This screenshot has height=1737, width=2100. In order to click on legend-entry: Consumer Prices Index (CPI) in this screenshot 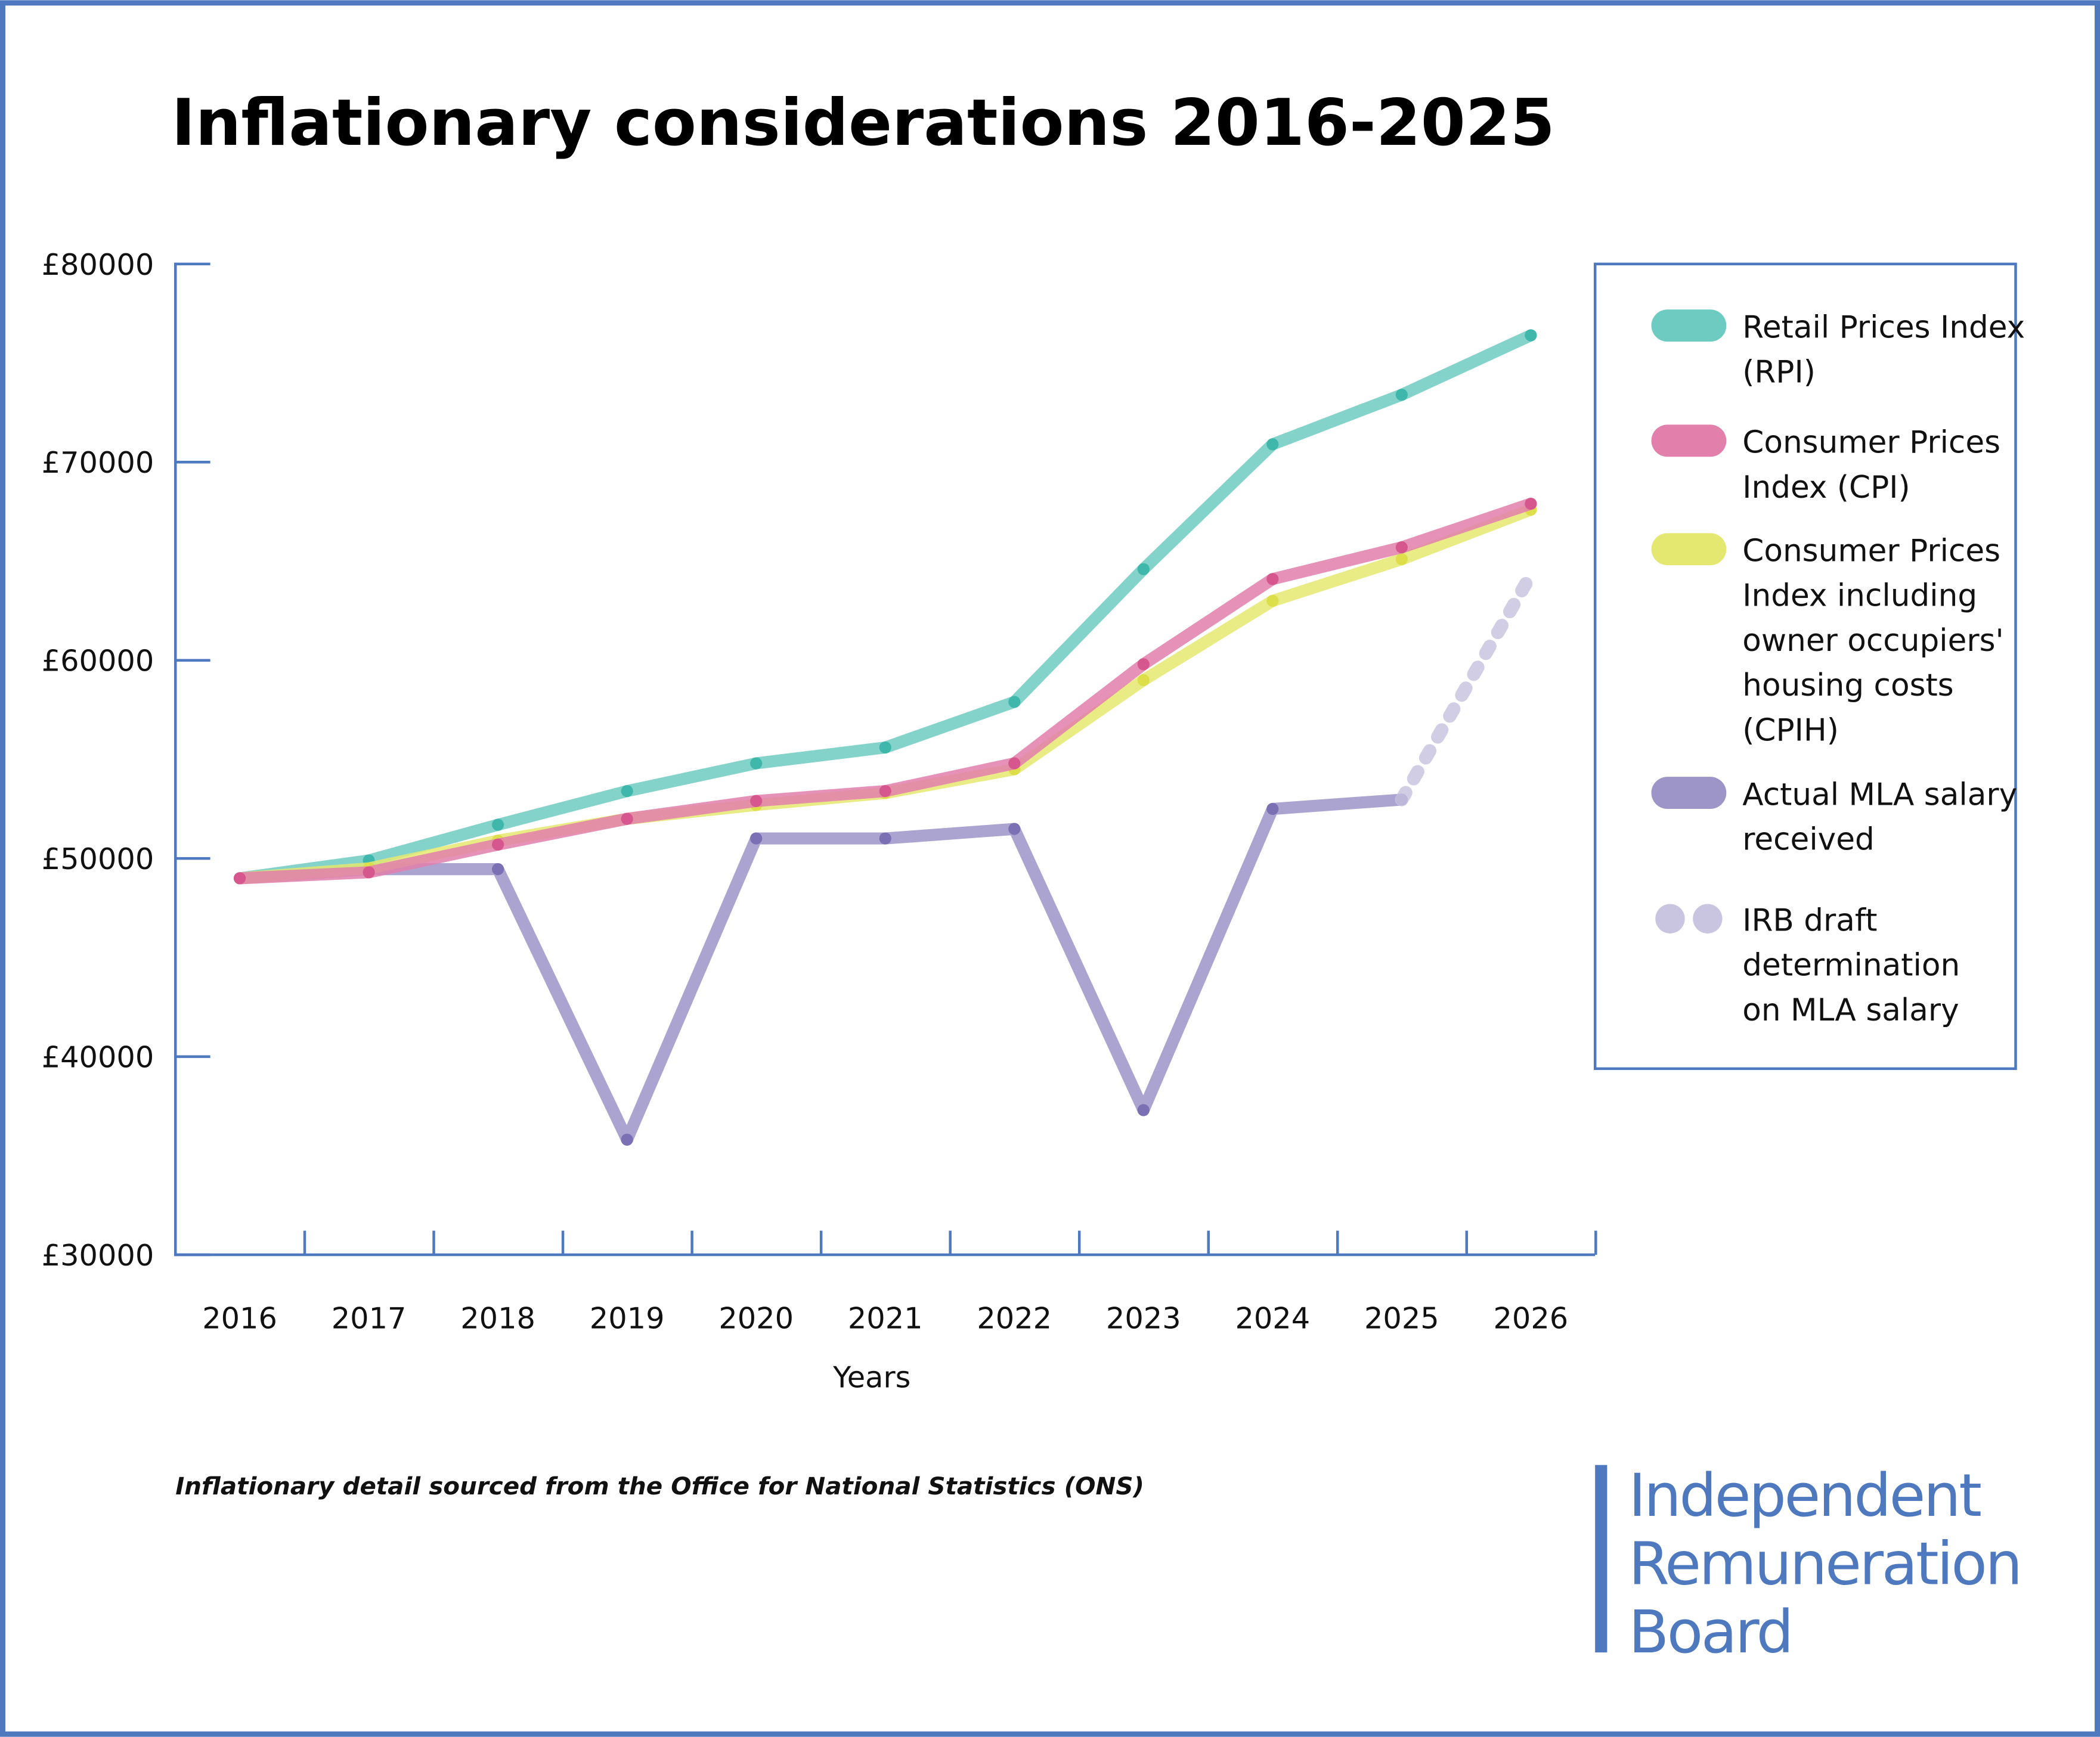, I will do `click(1825, 464)`.